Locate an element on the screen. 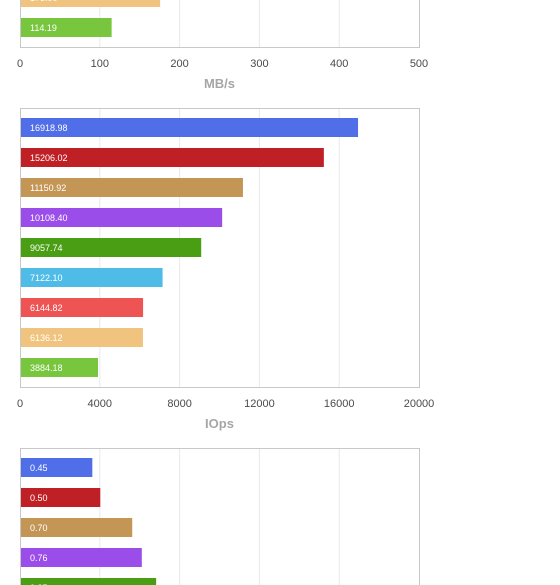 Image resolution: width=560 pixels, height=585 pixels. bar-value-label: 15206.02 is located at coordinates (49, 158).